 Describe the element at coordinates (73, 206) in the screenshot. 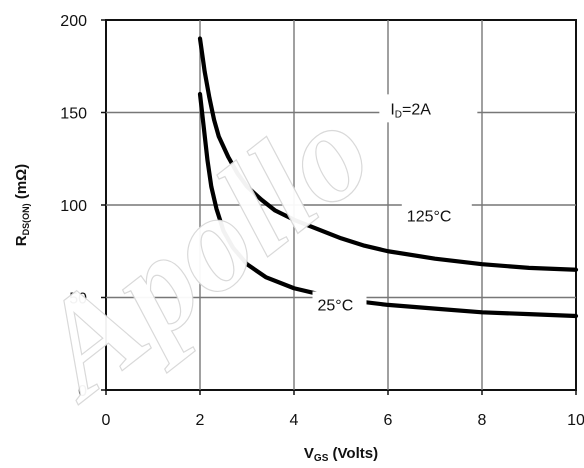

I see `y-tick-label: 100` at that location.